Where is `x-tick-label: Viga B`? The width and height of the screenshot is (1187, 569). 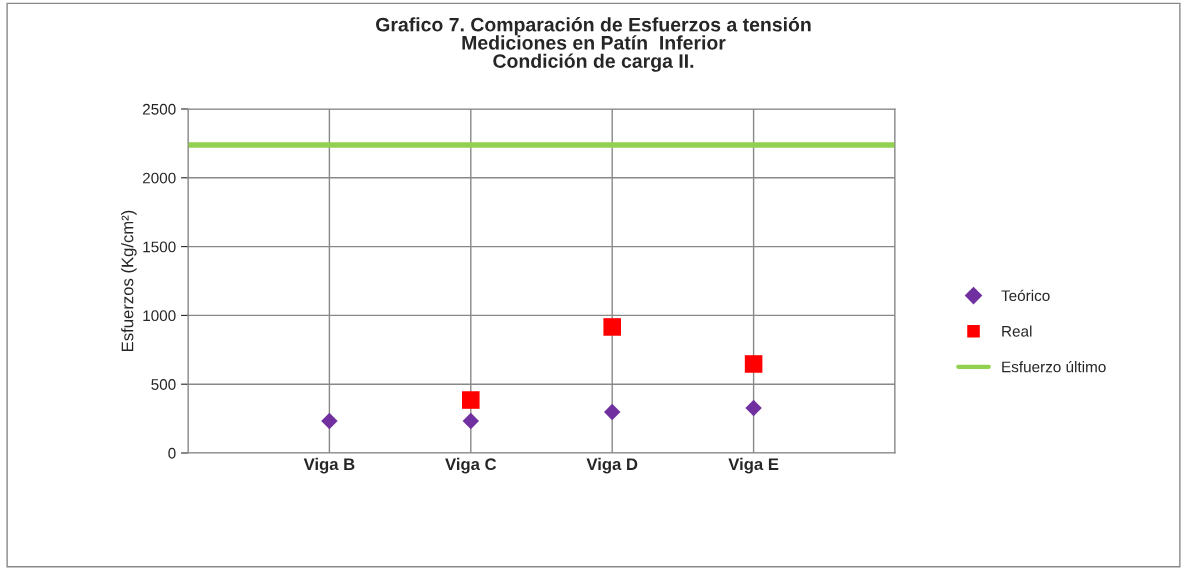
x-tick-label: Viga B is located at coordinates (329, 465).